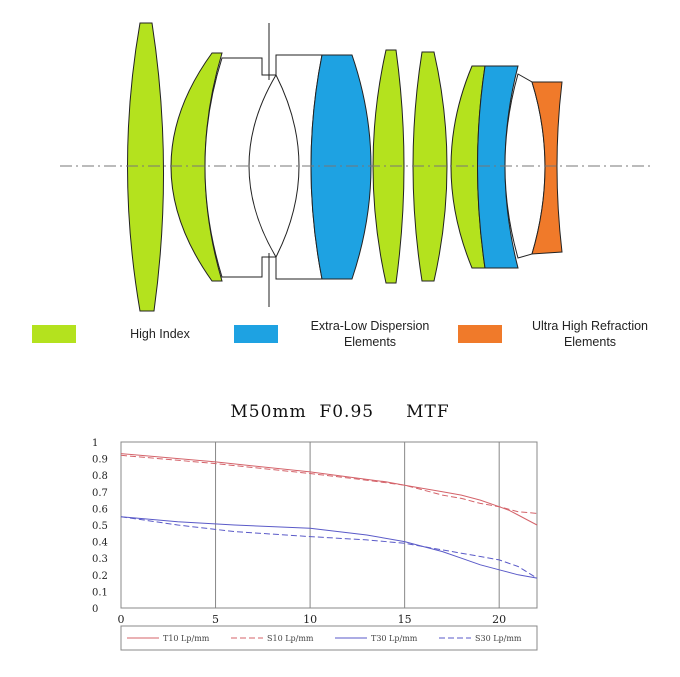  What do you see at coordinates (100, 543) in the screenshot?
I see `y-tick-label: 0.4` at bounding box center [100, 543].